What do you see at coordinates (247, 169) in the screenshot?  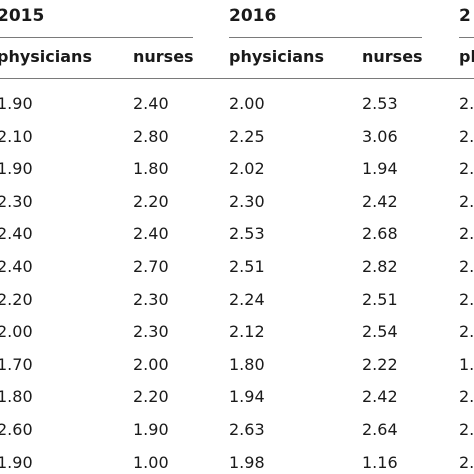 I see `table-cell: 2.02` at bounding box center [247, 169].